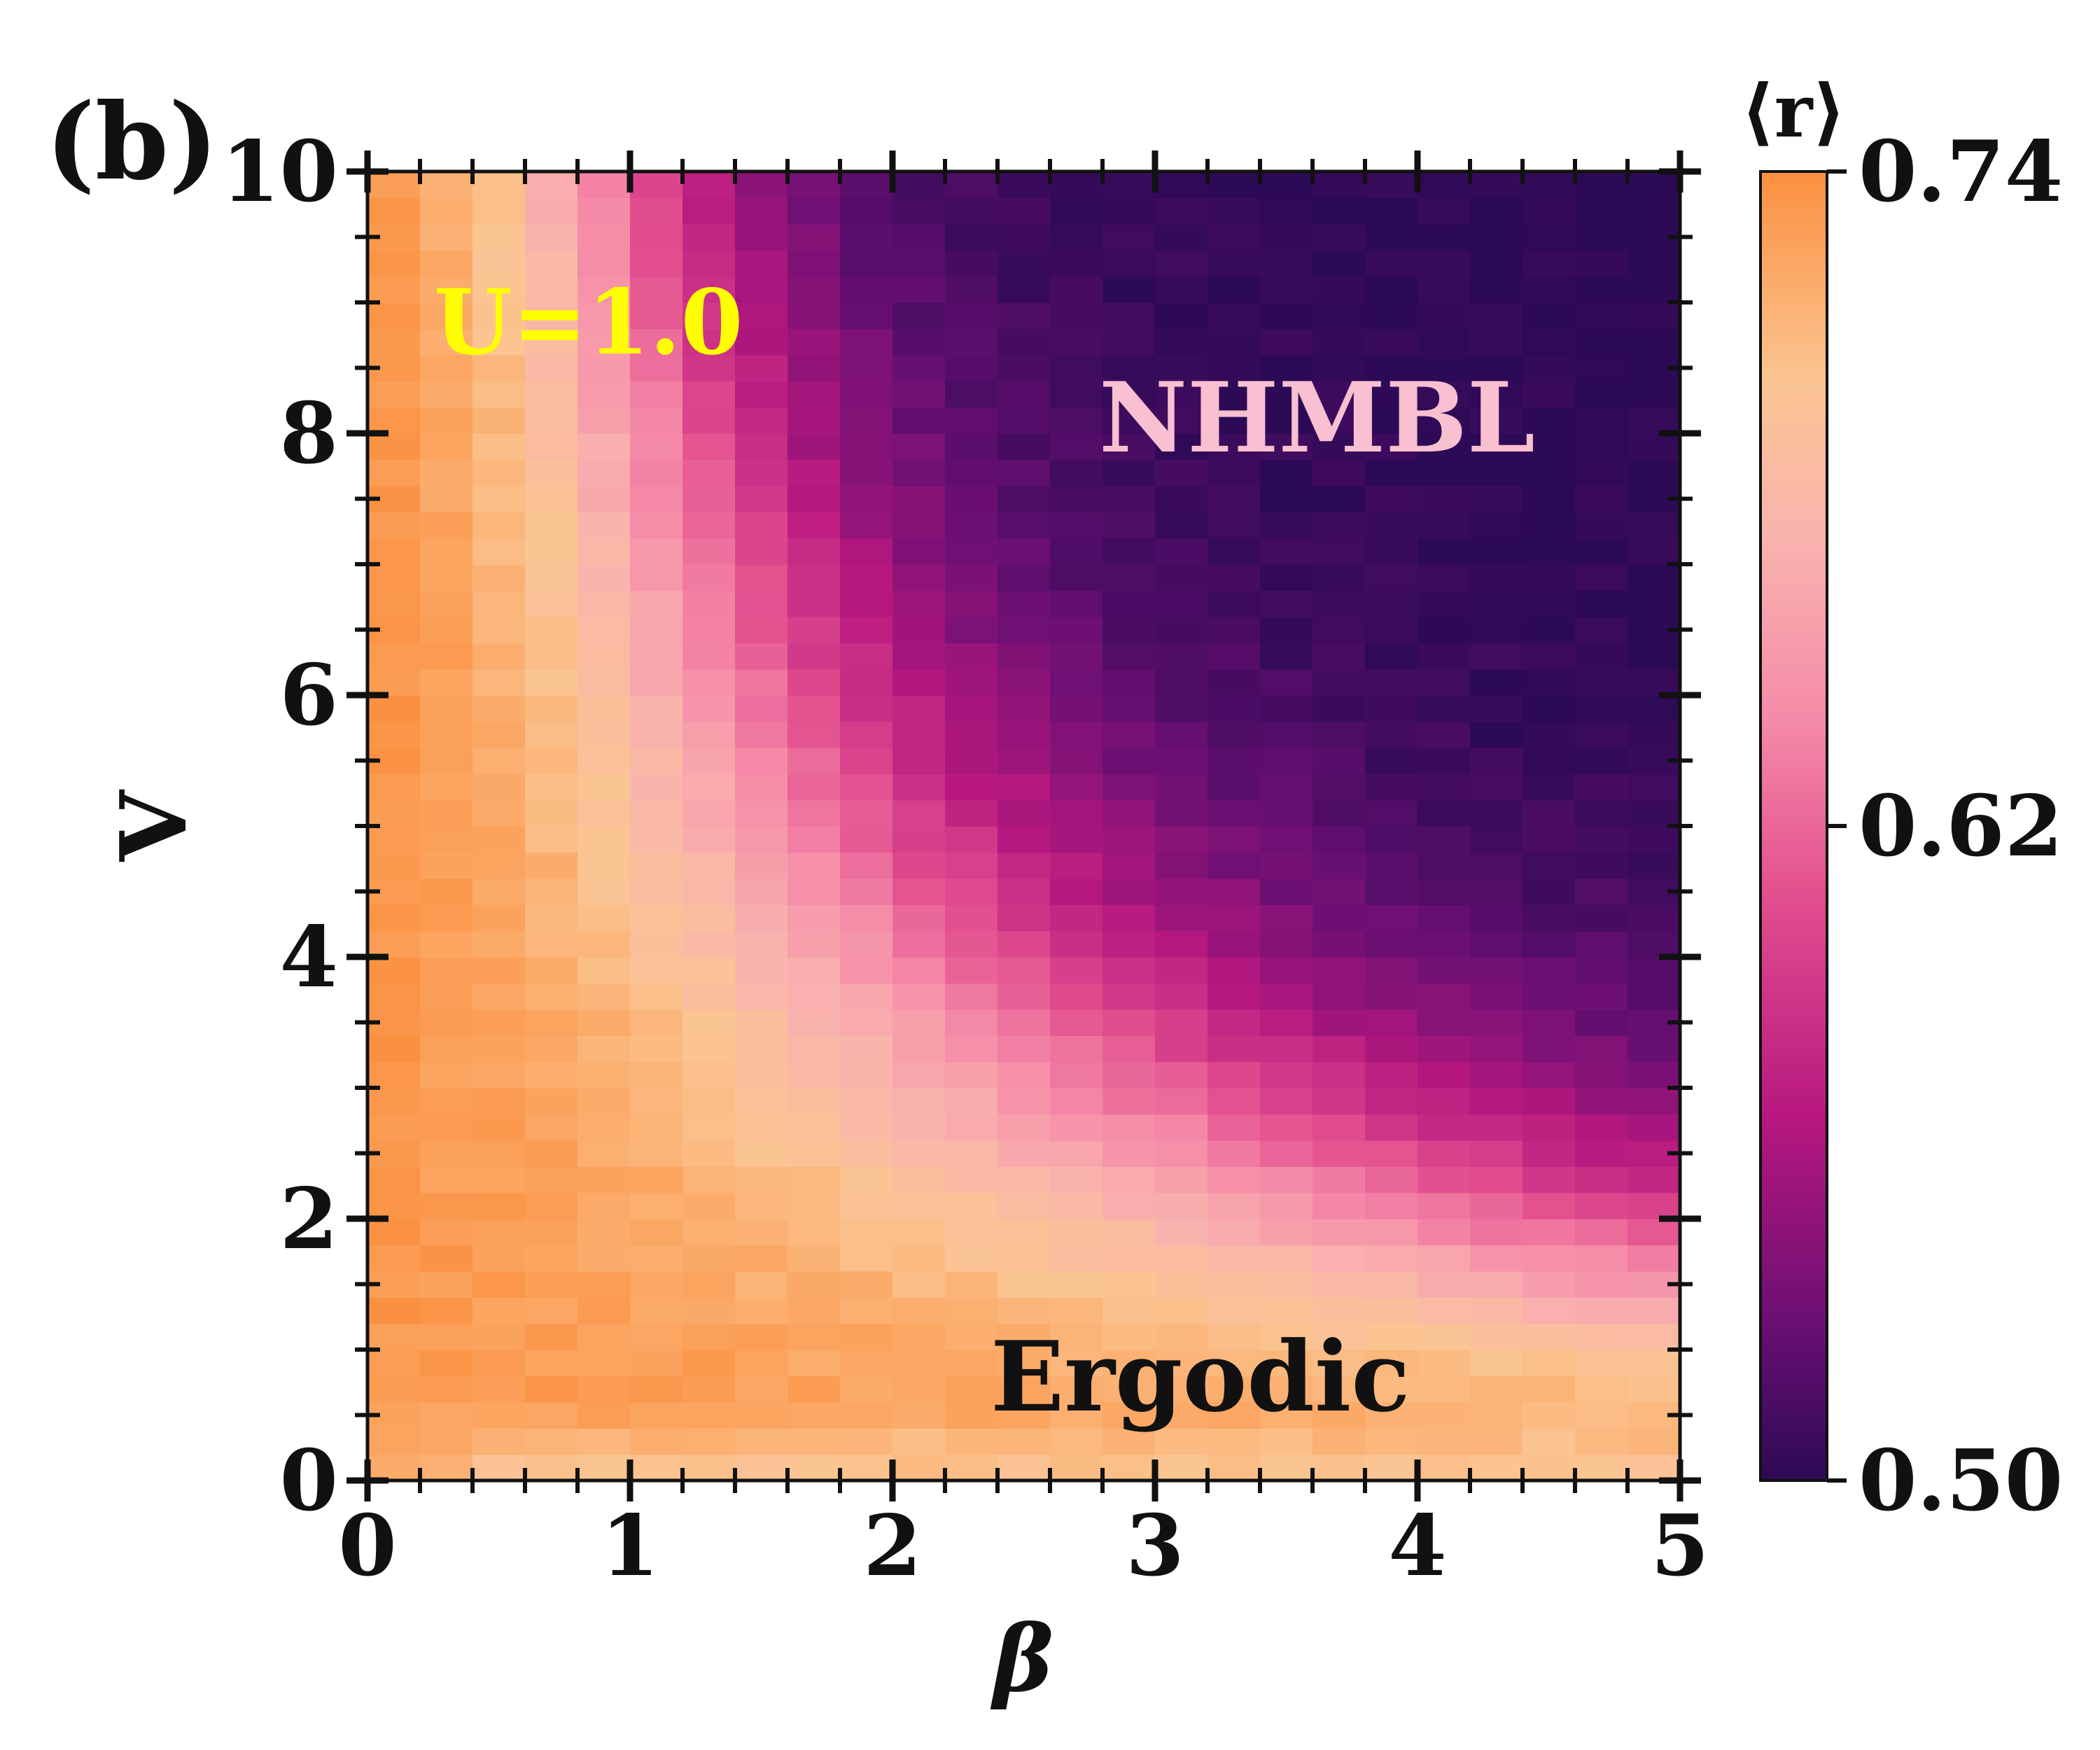 This screenshot has height=1750, width=2100. I want to click on colorbar-tick-label: 0.50, so click(1960, 1481).